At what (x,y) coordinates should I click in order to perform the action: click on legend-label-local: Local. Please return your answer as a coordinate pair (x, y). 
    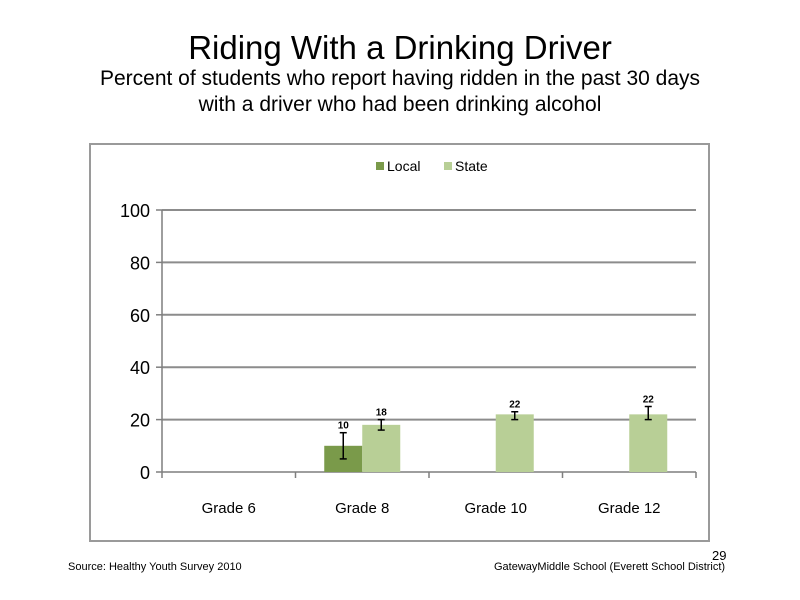
    Looking at the image, I should click on (403, 166).